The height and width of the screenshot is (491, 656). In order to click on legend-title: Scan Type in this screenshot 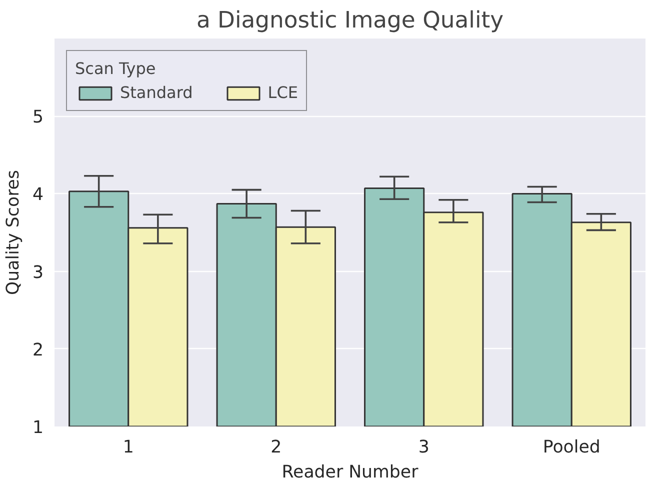, I will do `click(116, 68)`.